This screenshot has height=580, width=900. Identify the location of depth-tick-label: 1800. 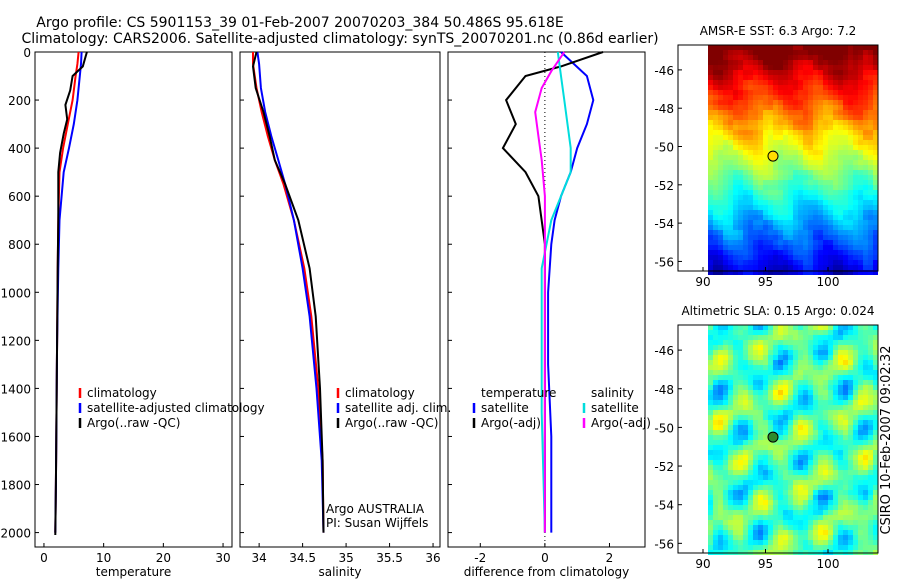
(15, 486).